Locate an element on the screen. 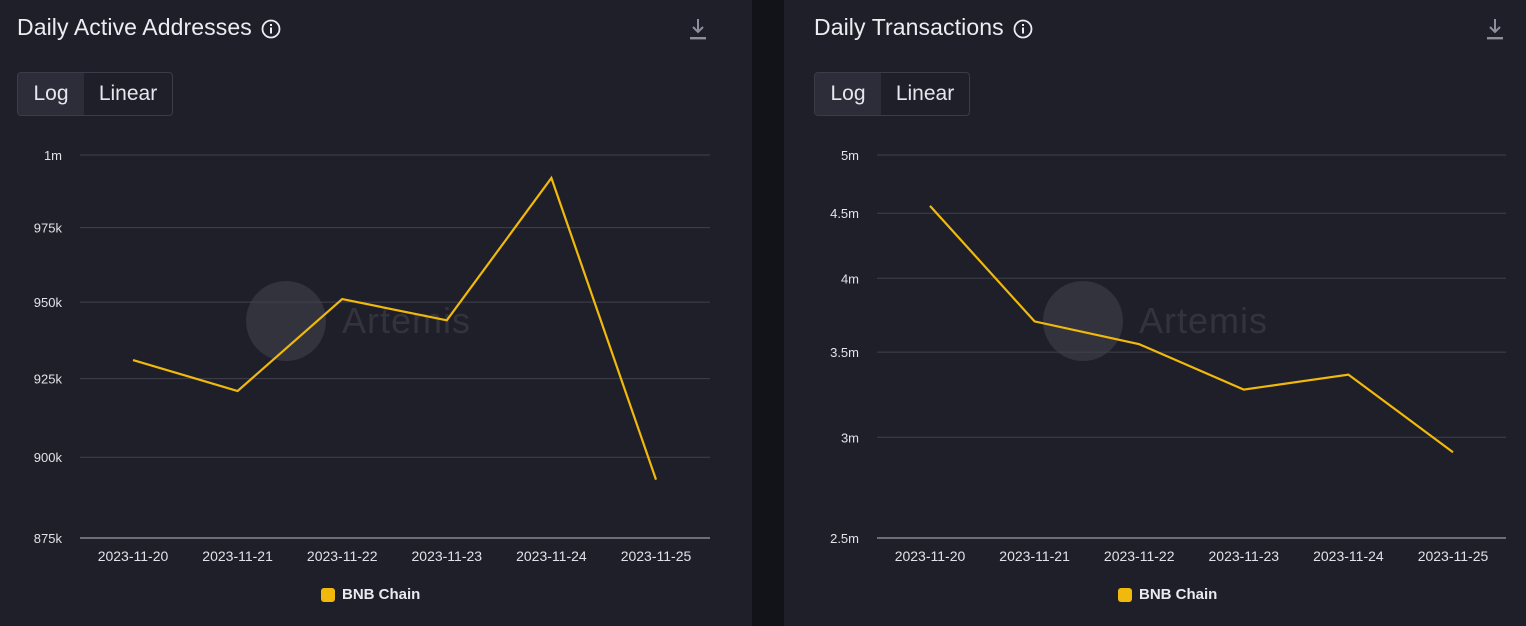 The width and height of the screenshot is (1526, 626). y-tick-label: 4.5m is located at coordinates (844, 213).